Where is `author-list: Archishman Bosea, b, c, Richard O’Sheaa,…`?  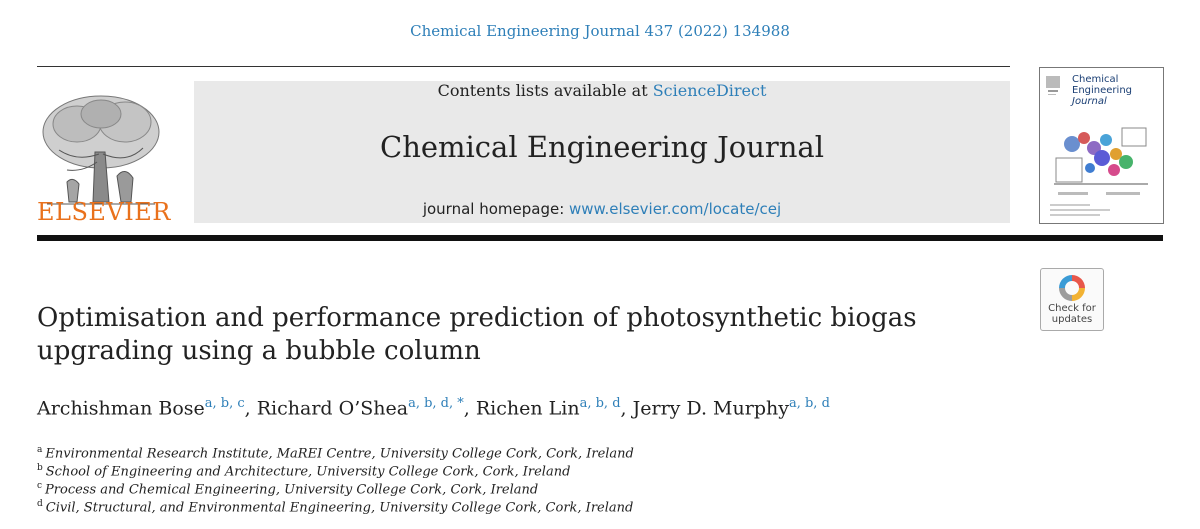
author-list: Archishman Bosea, b, c, Richard O’Sheaa,… is located at coordinates (587, 407).